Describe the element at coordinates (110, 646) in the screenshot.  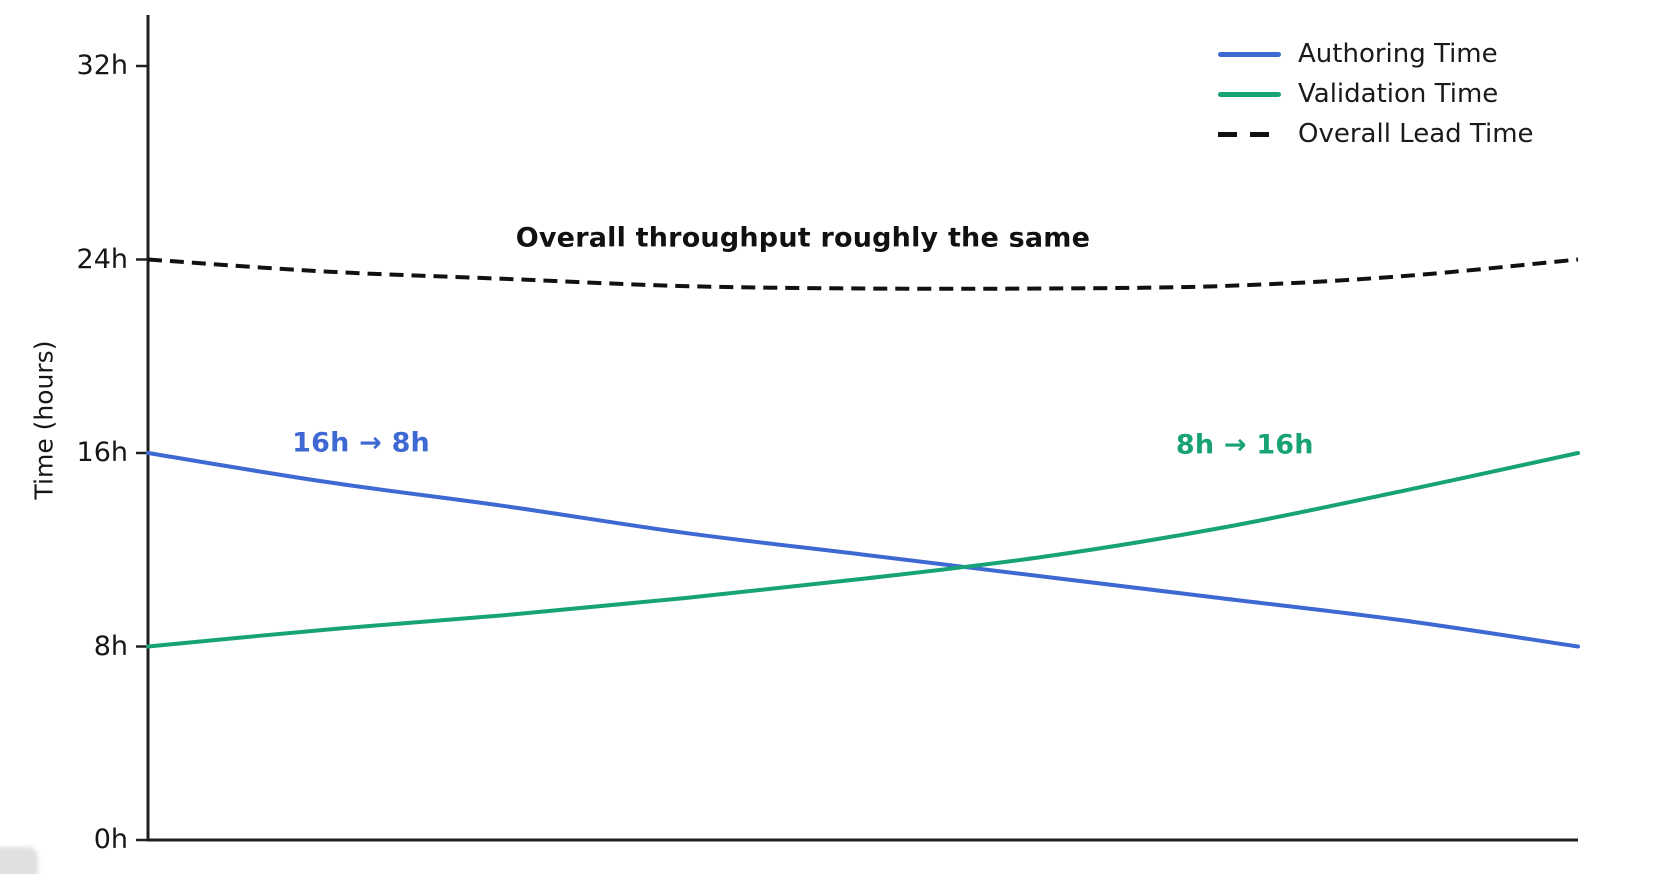
I see `y-tick-label-8h: 8h` at that location.